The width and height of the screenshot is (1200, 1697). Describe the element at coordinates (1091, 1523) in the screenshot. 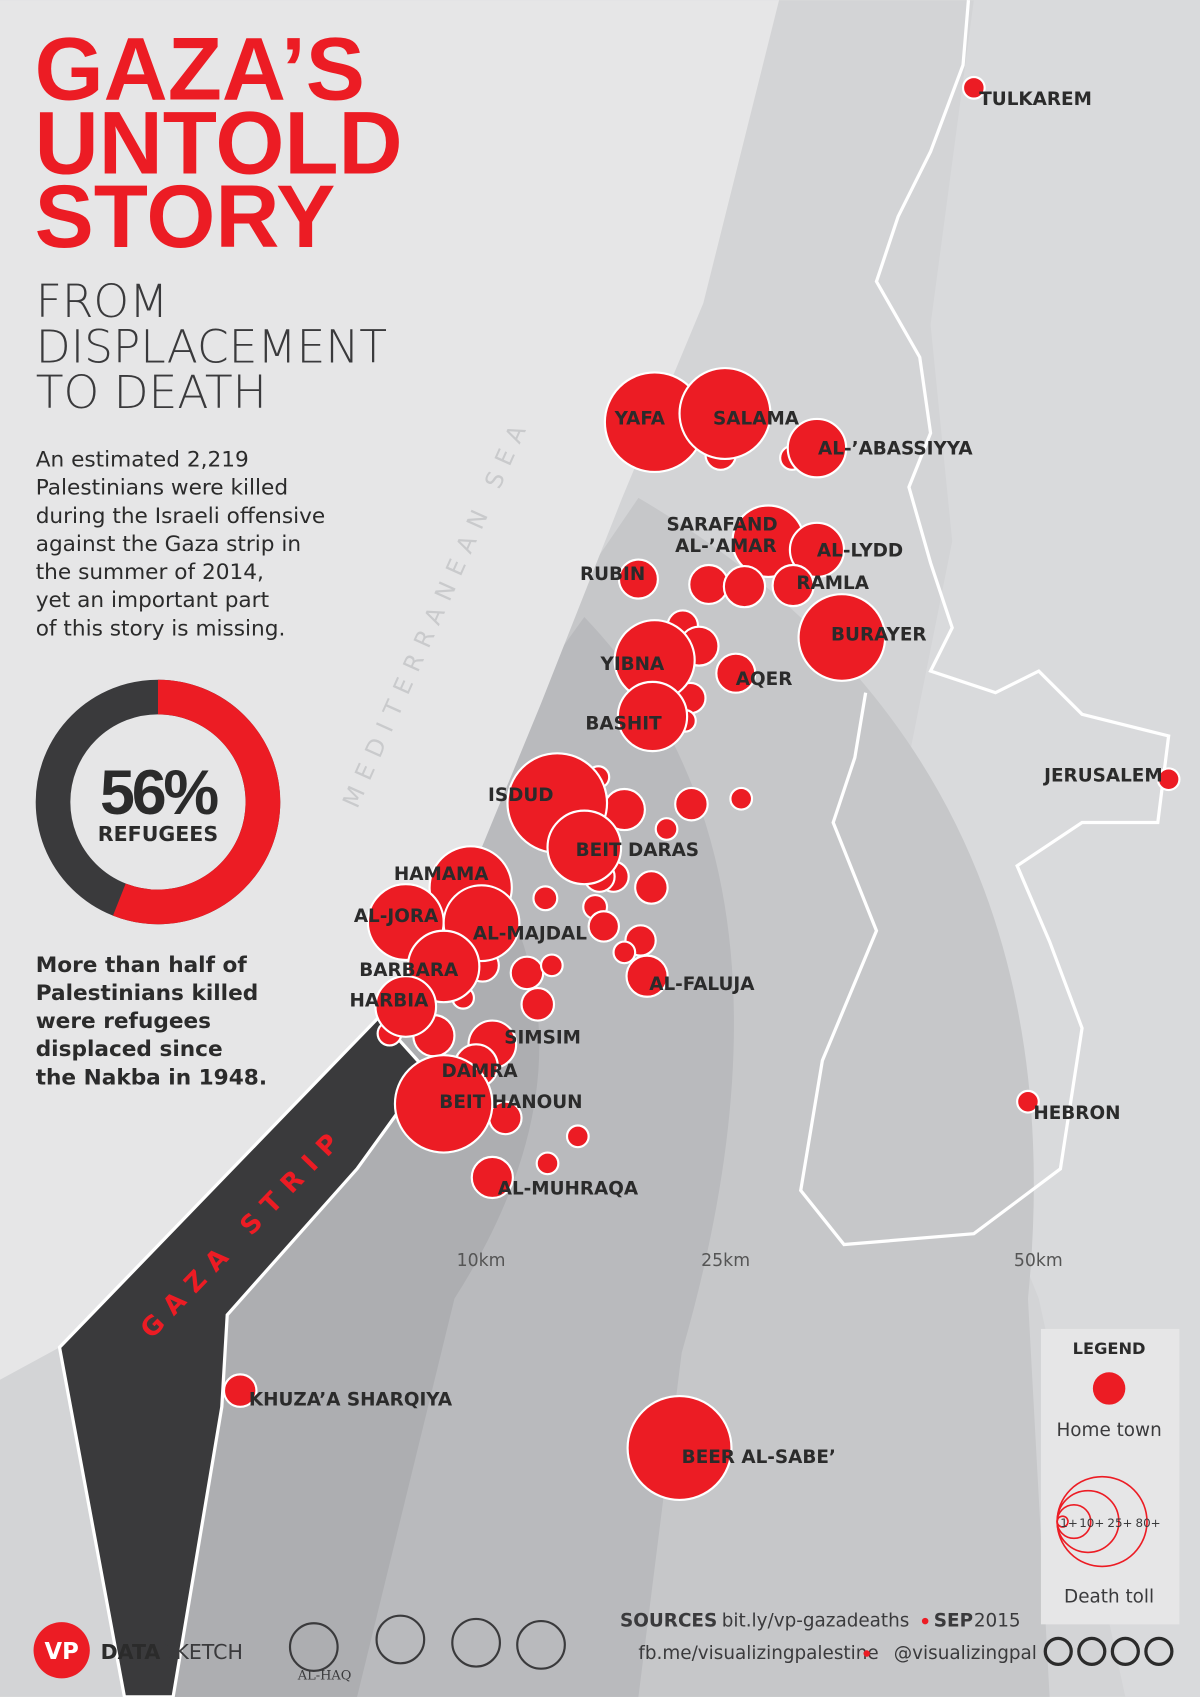

I see `legend-size: 10+` at that location.